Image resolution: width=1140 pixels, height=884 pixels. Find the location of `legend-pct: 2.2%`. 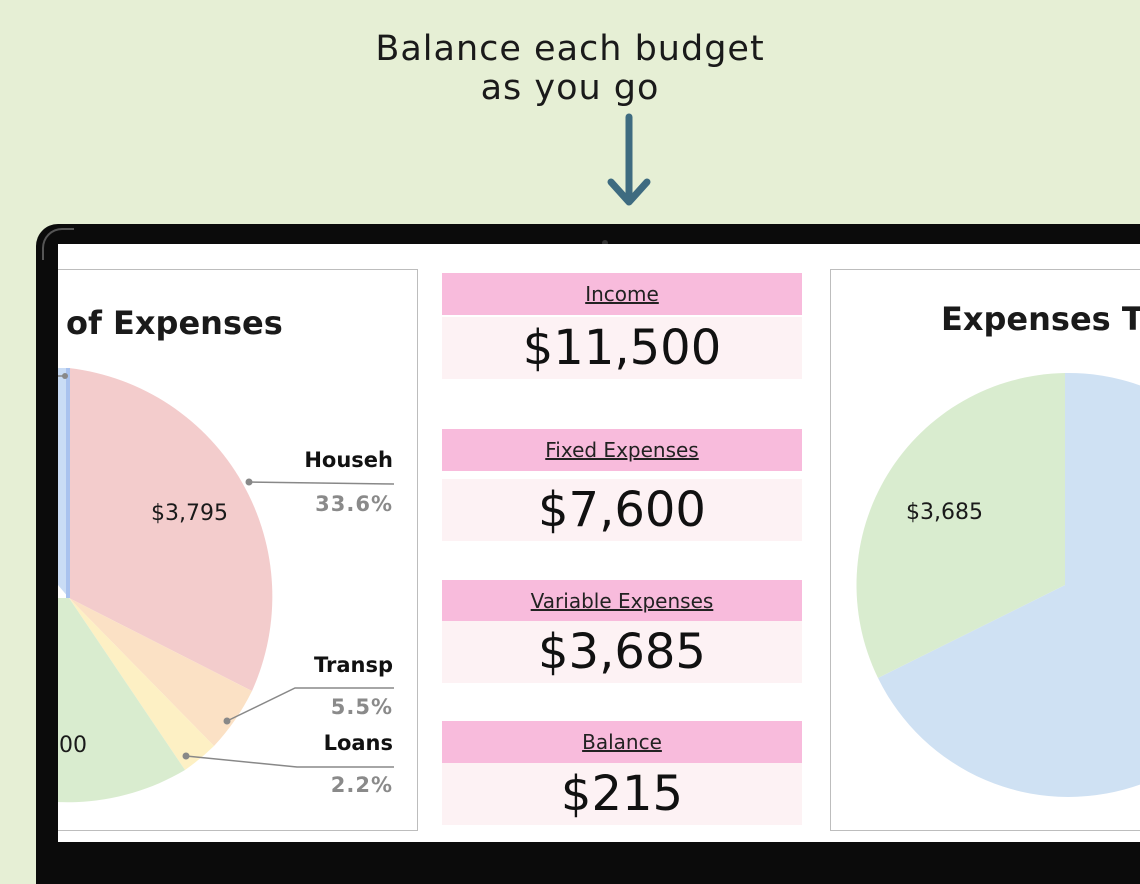

legend-pct: 2.2% is located at coordinates (361, 785).